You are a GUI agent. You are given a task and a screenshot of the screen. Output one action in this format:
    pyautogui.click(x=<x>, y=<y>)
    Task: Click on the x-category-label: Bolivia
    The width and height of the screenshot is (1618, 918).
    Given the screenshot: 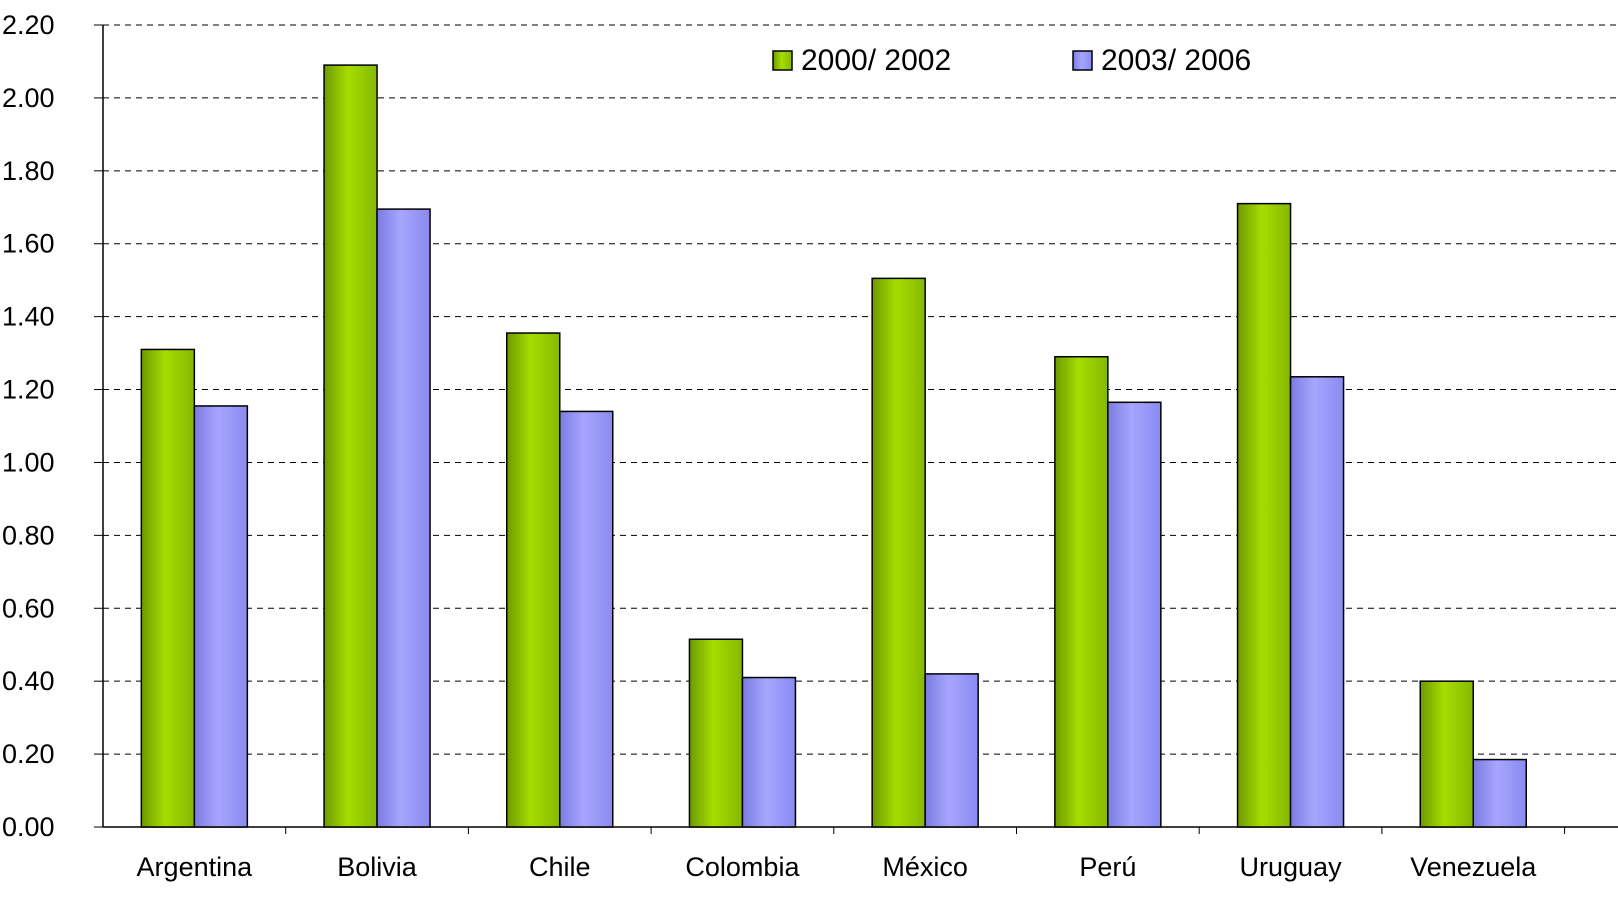 What is the action you would take?
    pyautogui.click(x=377, y=867)
    